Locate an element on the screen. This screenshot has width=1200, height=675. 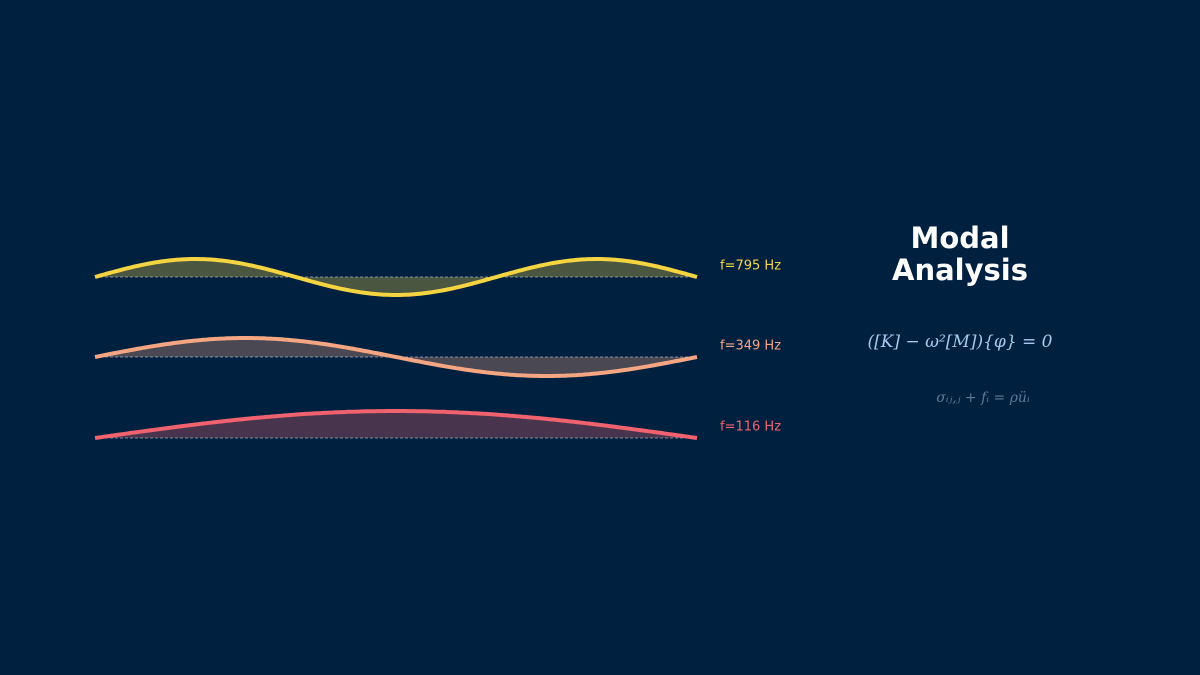
mode-label: f=116 Hz is located at coordinates (750, 427).